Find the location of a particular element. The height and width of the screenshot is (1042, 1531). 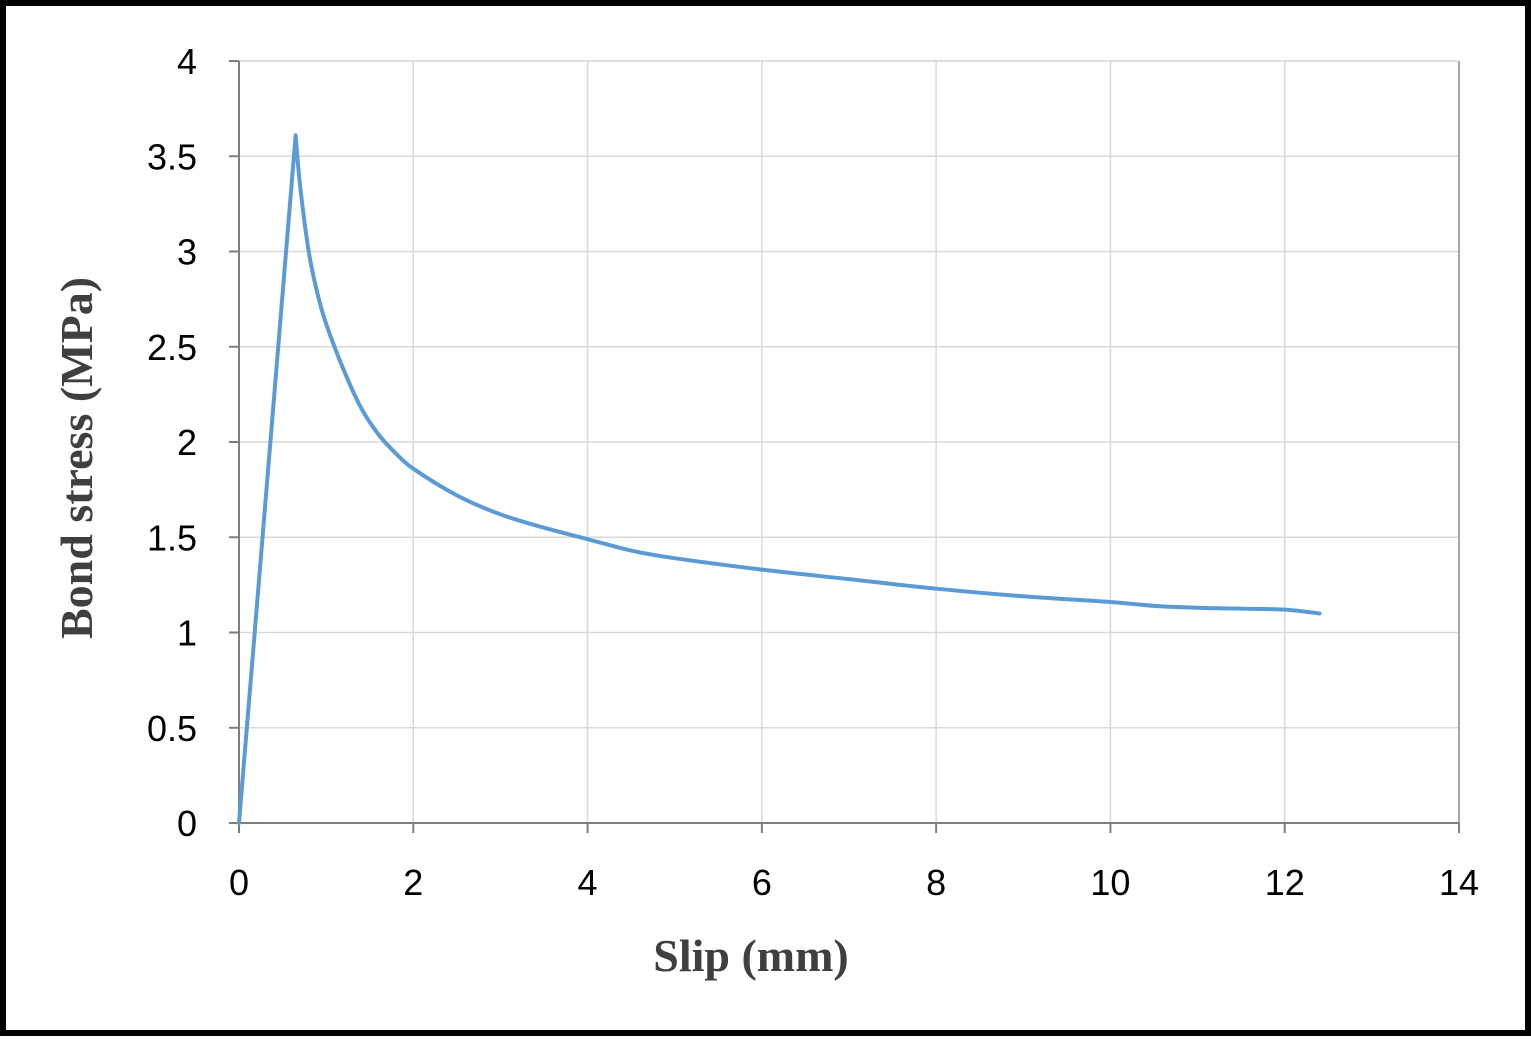

y-tick-label: 3 is located at coordinates (187, 252).